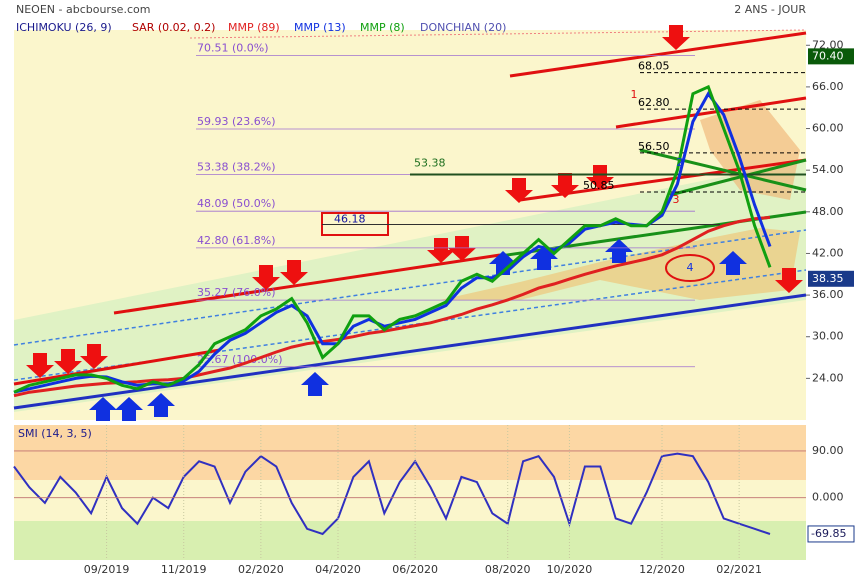 The height and width of the screenshot is (580, 855). Describe the element at coordinates (770, 9) in the screenshot. I see `period-label: 2 ANS - JOUR` at that location.